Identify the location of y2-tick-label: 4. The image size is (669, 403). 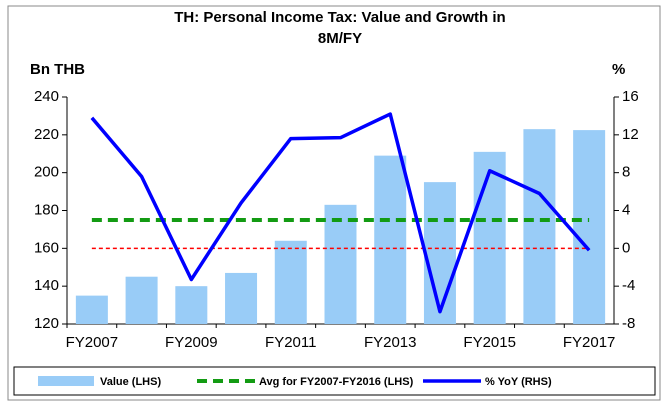
(626, 209).